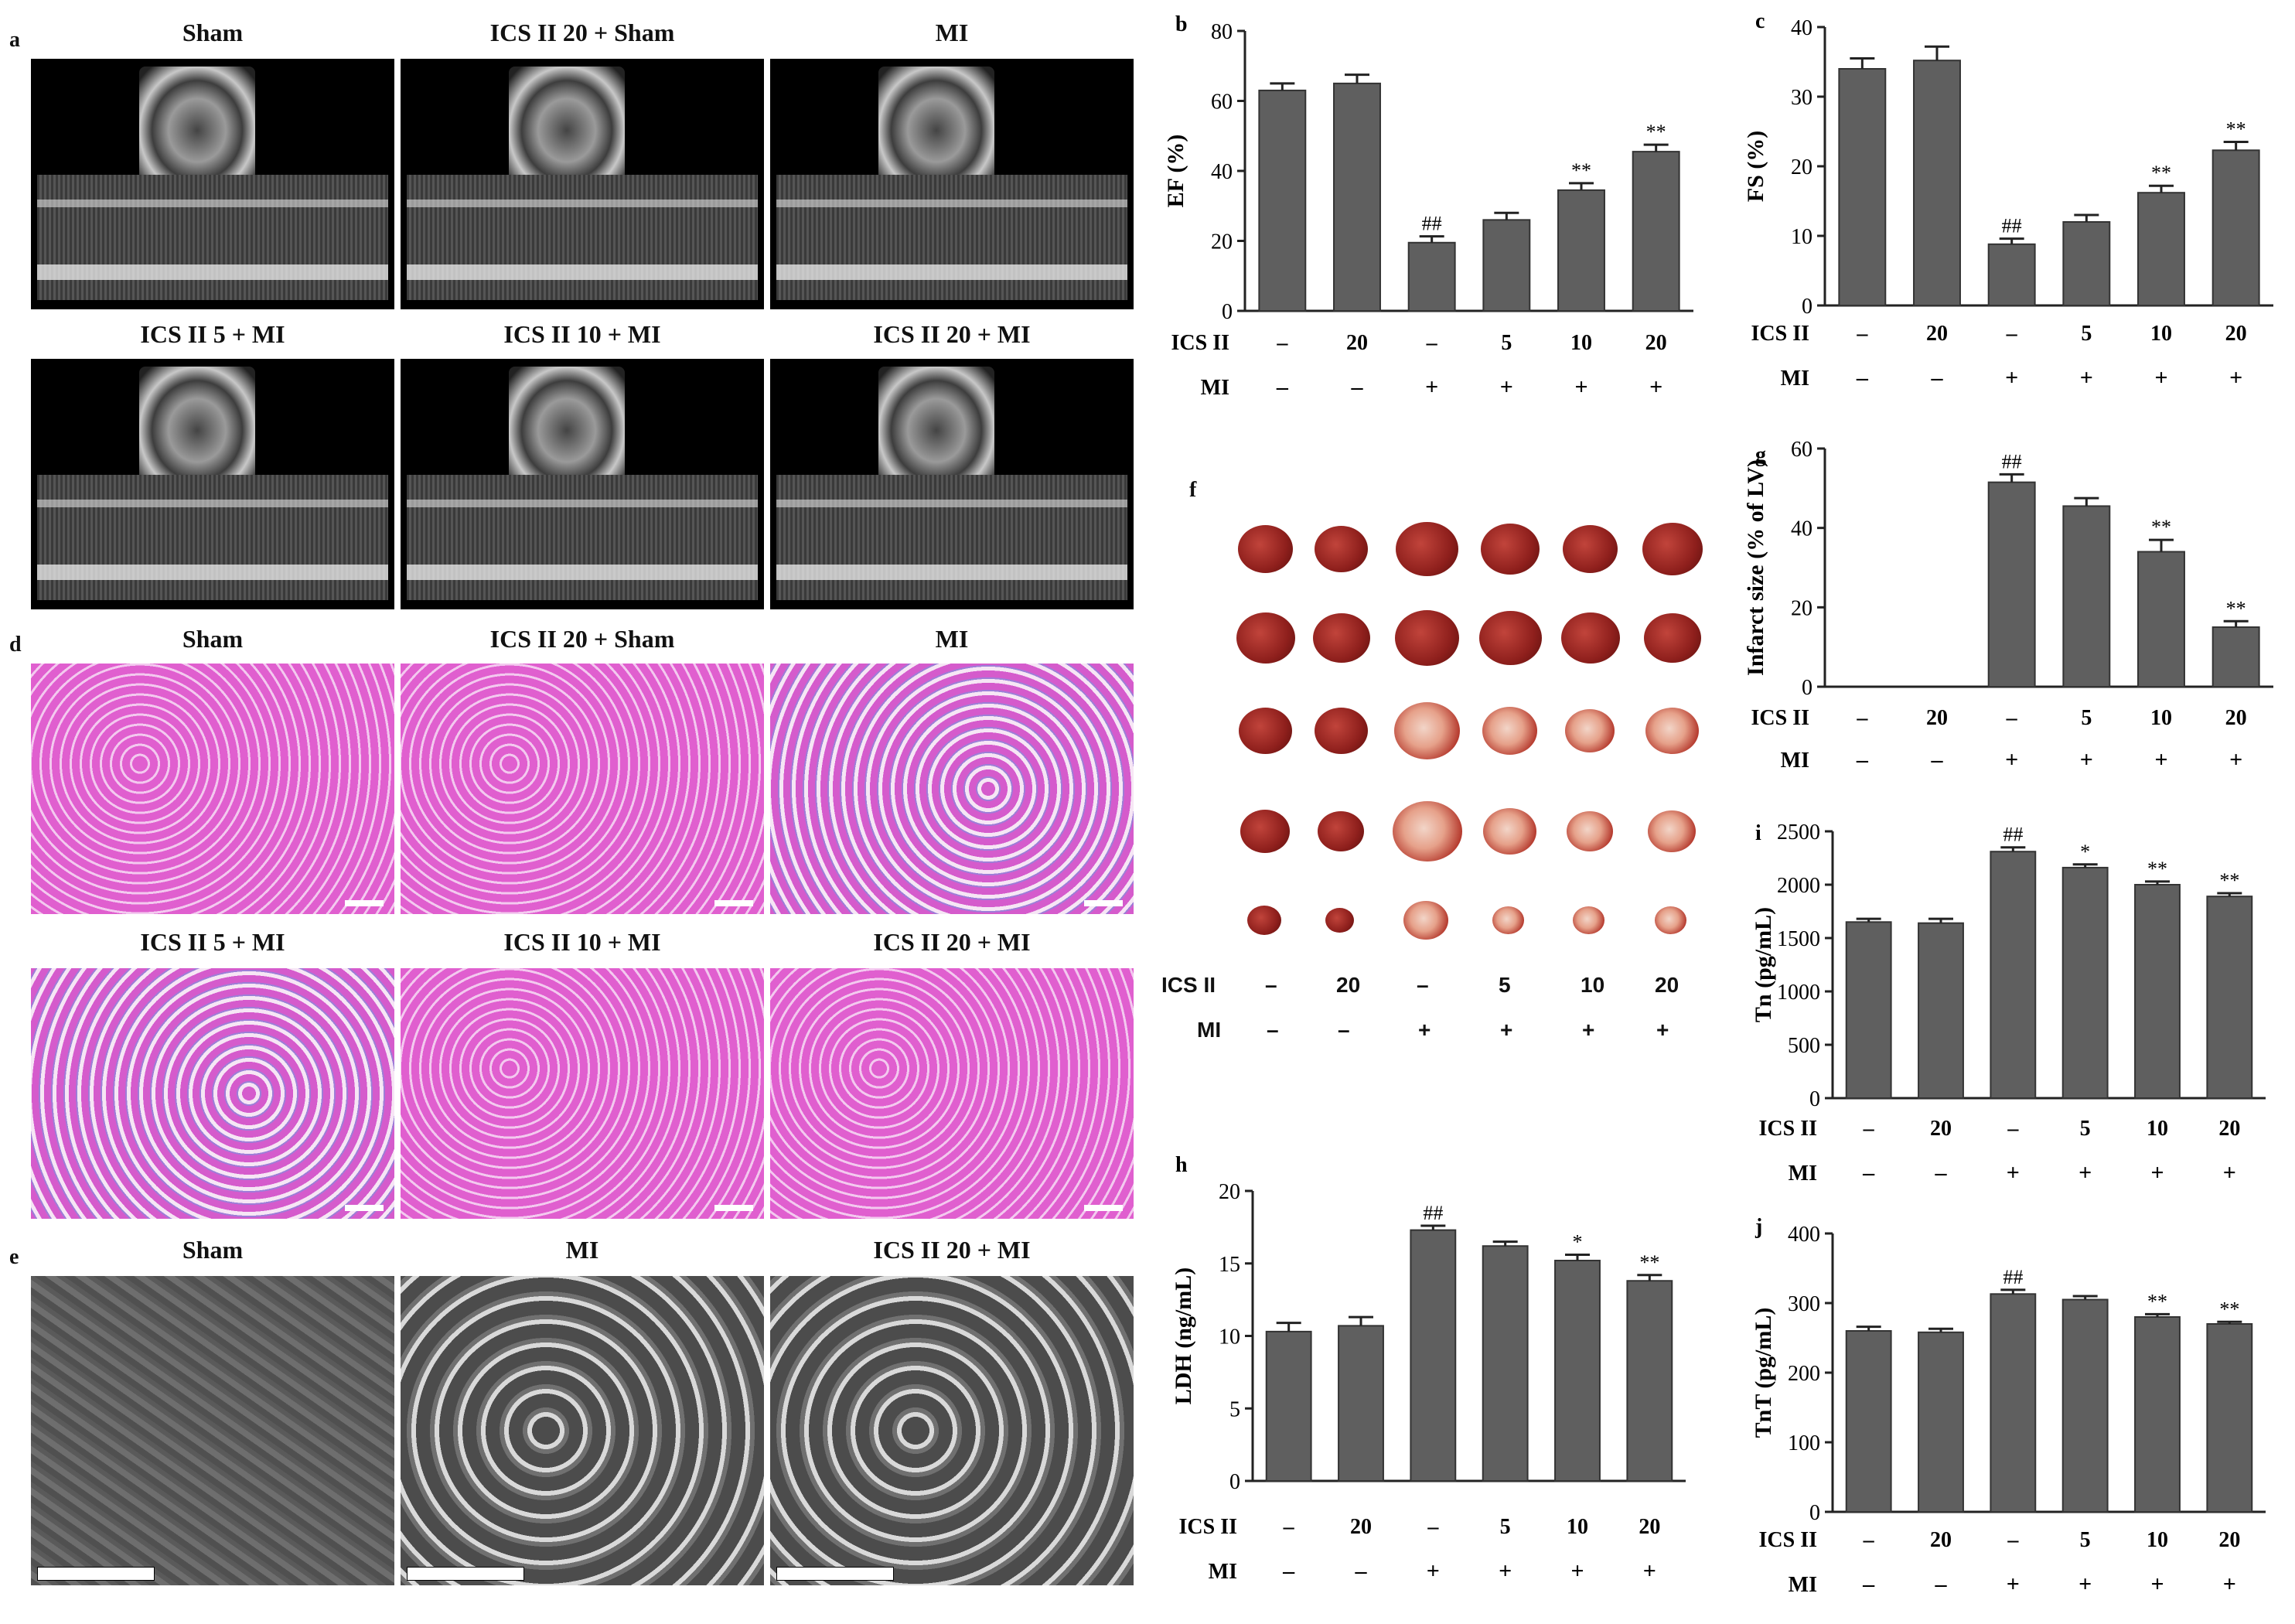 The width and height of the screenshot is (2295, 1624). I want to click on he-title-6: ICS II 20 + MI, so click(952, 942).